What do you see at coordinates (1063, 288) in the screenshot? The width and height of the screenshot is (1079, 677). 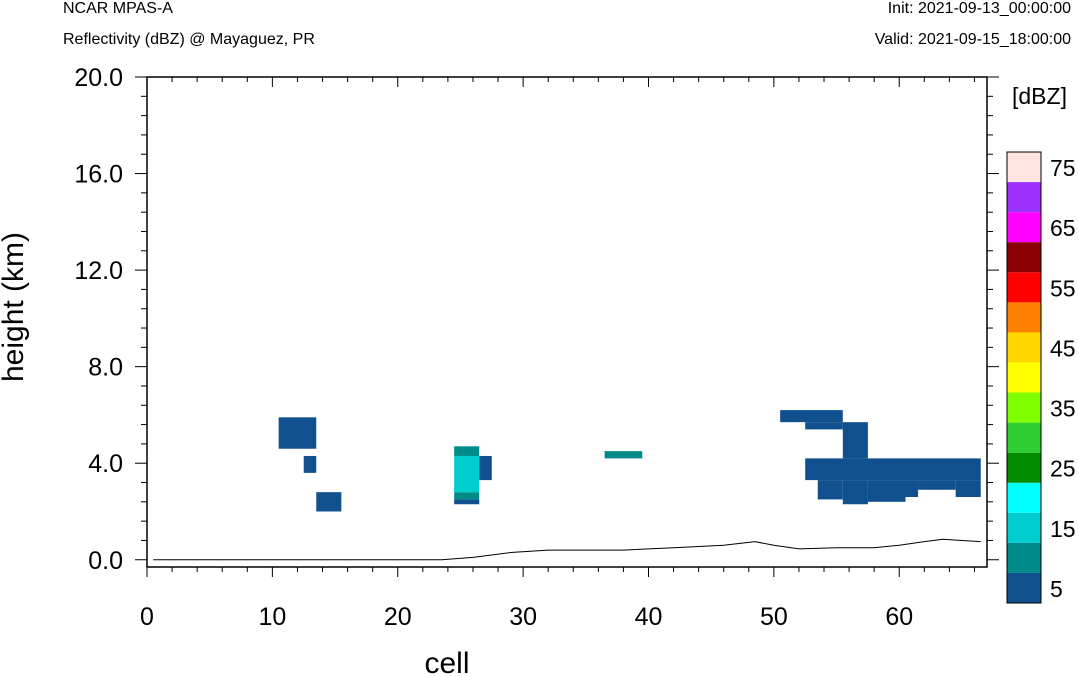 I see `colorbar-label-55: 55` at bounding box center [1063, 288].